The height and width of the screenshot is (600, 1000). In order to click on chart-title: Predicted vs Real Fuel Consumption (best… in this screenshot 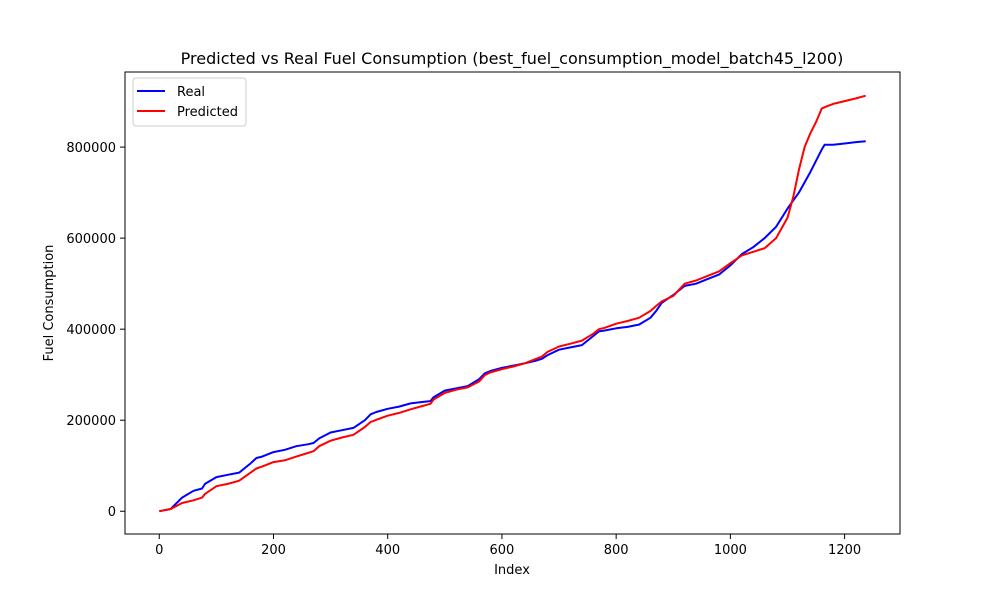, I will do `click(512, 59)`.